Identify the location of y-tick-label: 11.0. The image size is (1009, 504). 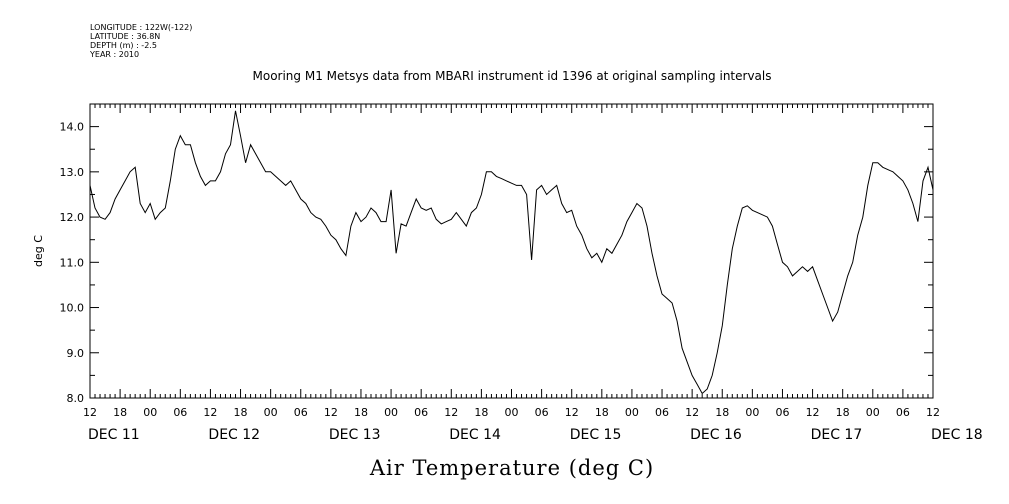
(72, 262).